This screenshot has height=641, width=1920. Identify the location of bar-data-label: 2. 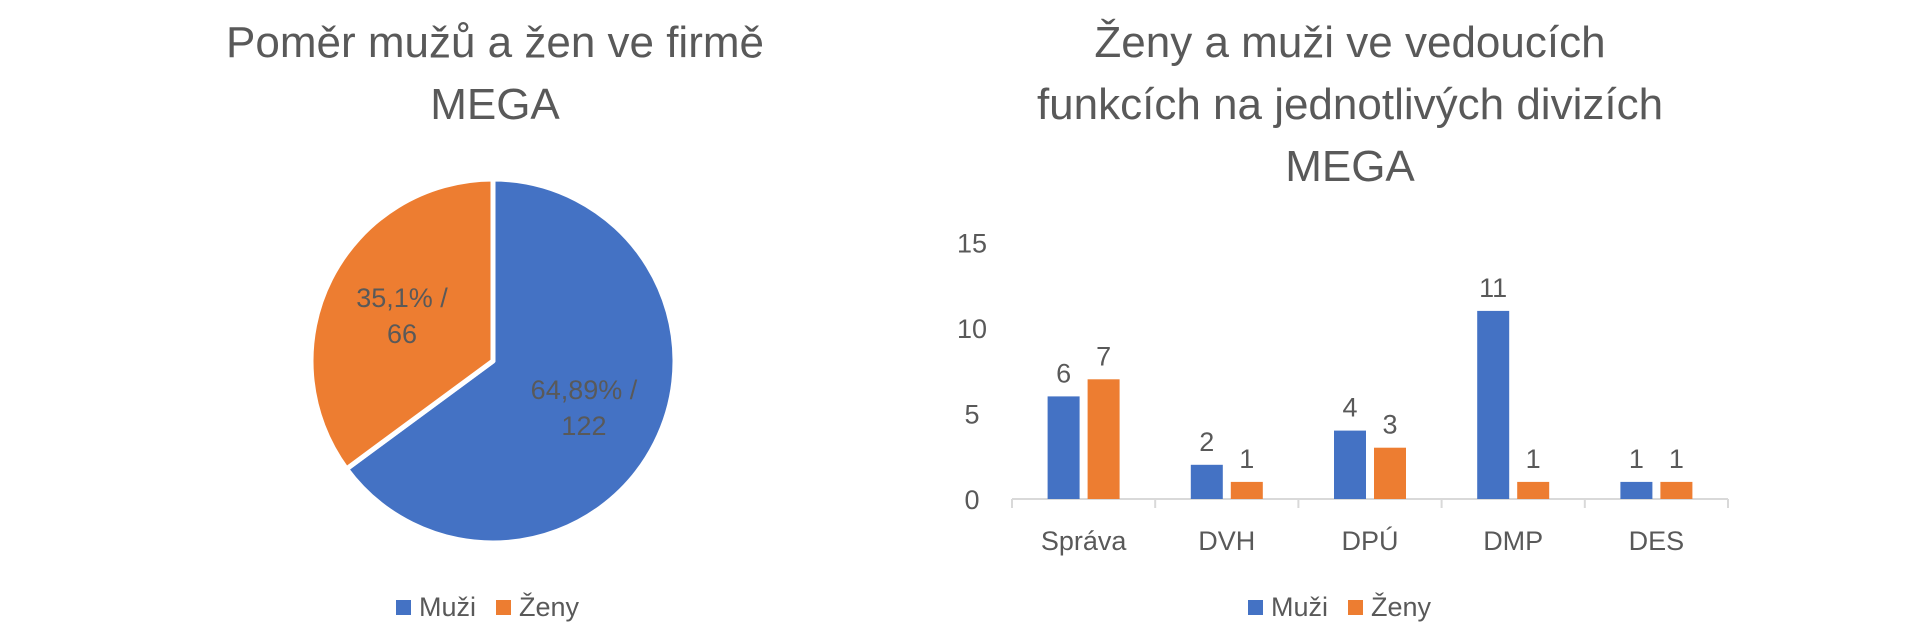
(1206, 442).